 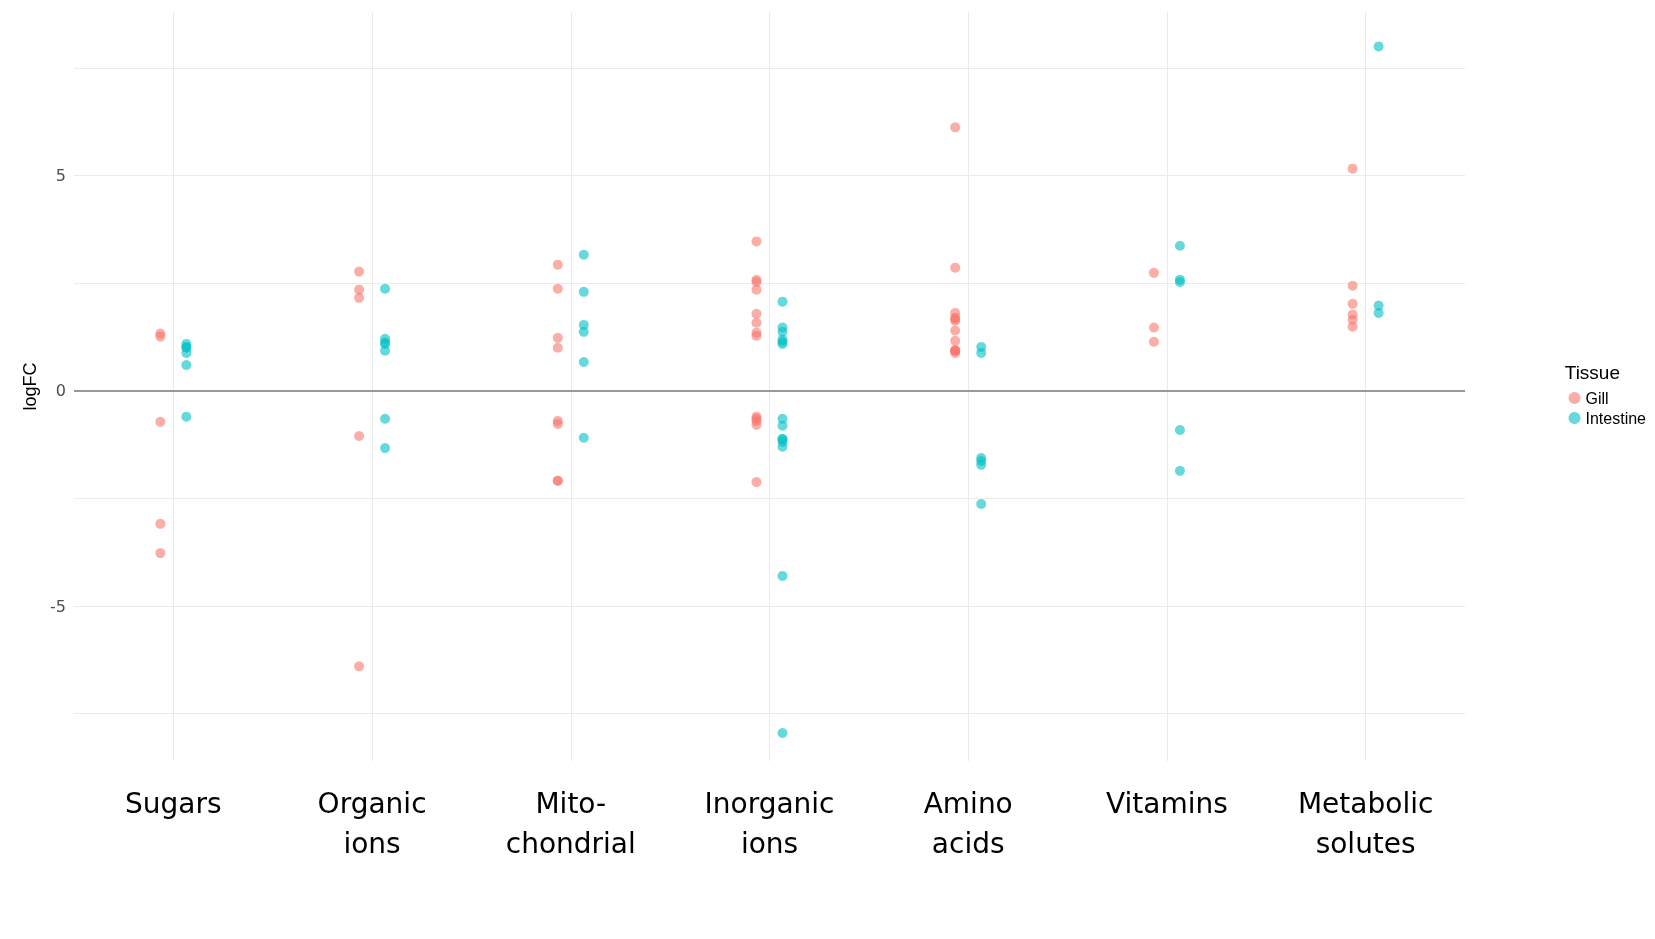 What do you see at coordinates (60, 391) in the screenshot?
I see `y-tick-label: 0` at bounding box center [60, 391].